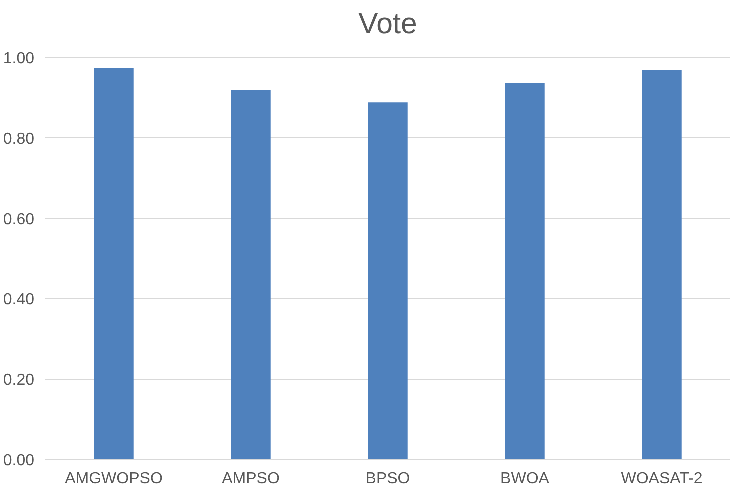  What do you see at coordinates (251, 479) in the screenshot?
I see `x-tick-label: AMPSO` at bounding box center [251, 479].